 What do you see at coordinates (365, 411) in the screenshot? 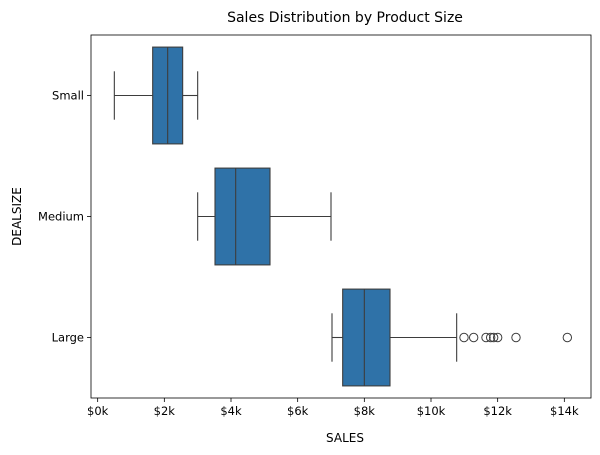
I see `x-tick-label: $8k` at bounding box center [365, 411].